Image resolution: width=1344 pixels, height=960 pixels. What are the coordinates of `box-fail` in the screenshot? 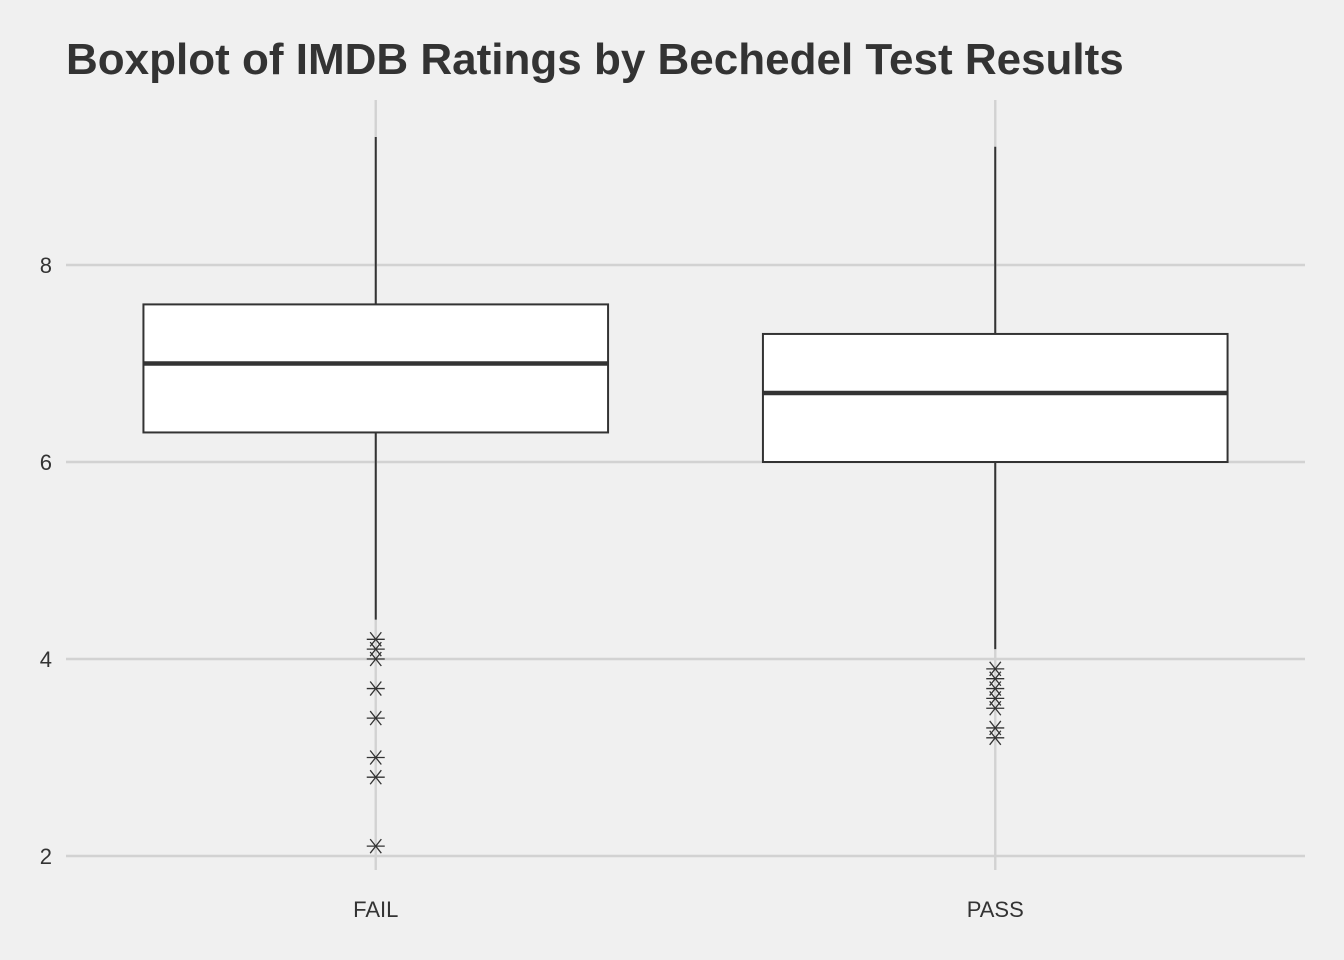 It's located at (376, 368).